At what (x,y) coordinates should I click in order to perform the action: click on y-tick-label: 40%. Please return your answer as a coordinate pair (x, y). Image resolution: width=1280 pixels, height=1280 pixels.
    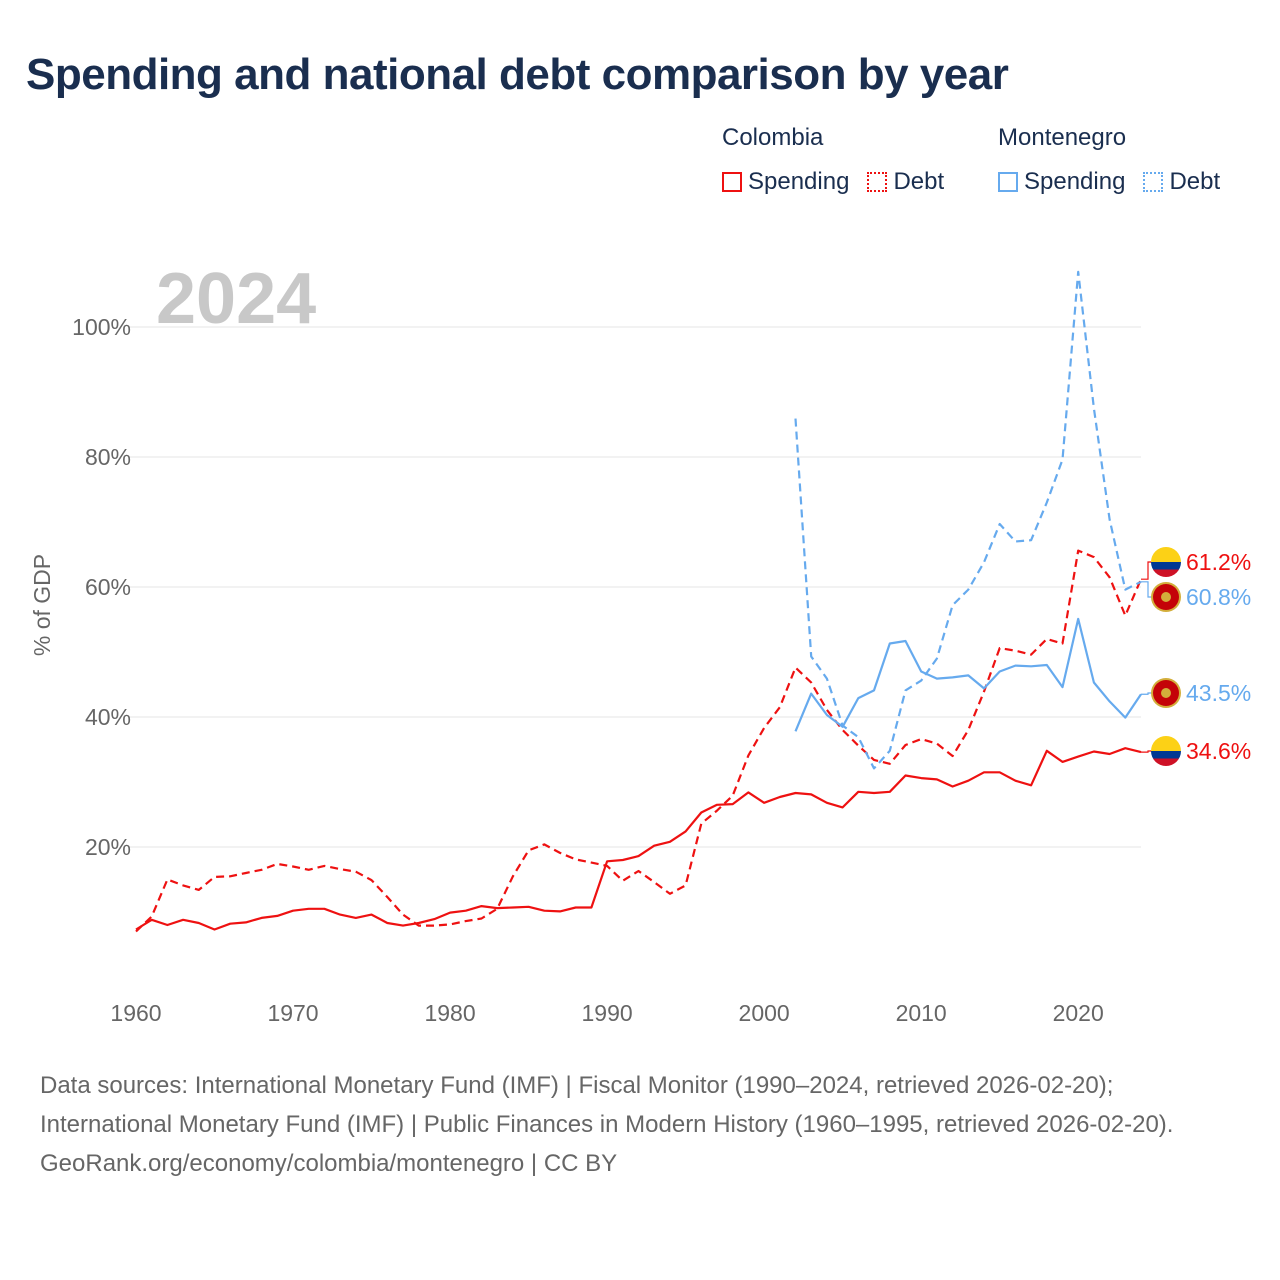
    Looking at the image, I should click on (108, 717).